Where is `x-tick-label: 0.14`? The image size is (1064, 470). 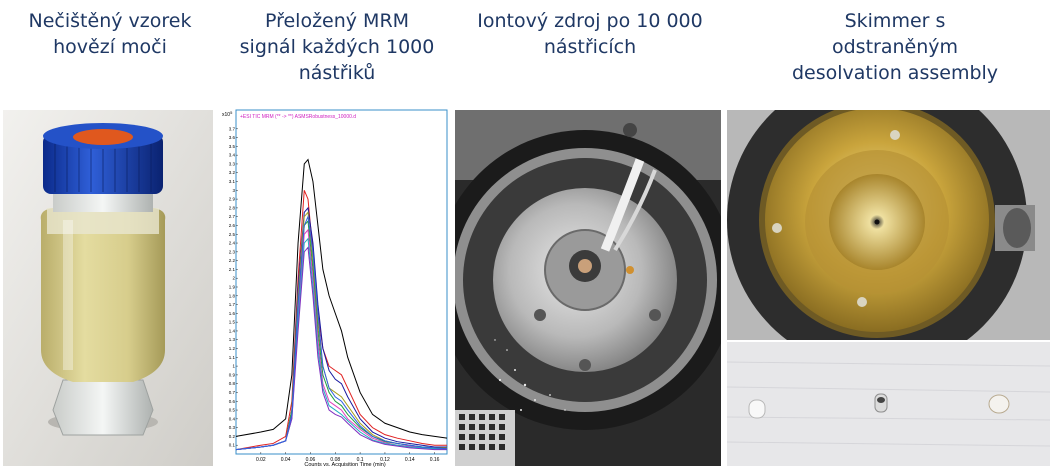
x-tick-label: 0.14 is located at coordinates (410, 460).